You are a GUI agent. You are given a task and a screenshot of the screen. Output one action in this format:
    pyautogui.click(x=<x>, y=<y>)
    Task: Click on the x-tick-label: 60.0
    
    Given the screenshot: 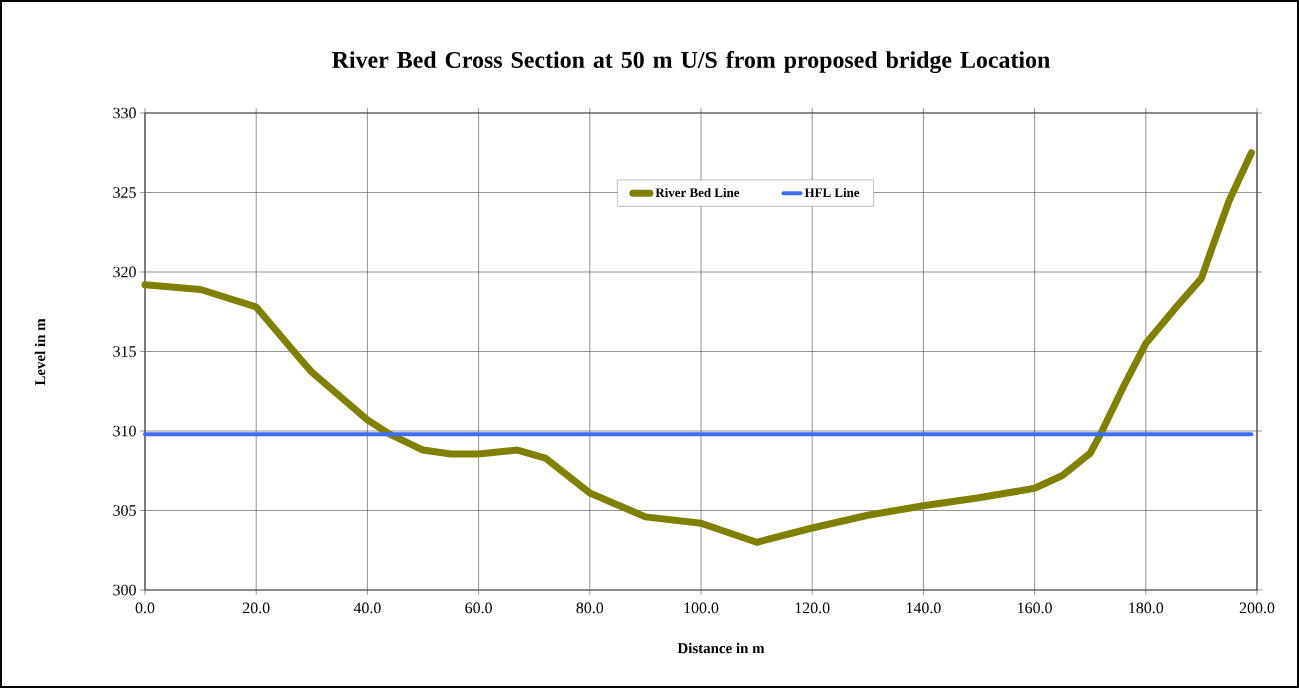 What is the action you would take?
    pyautogui.click(x=478, y=608)
    